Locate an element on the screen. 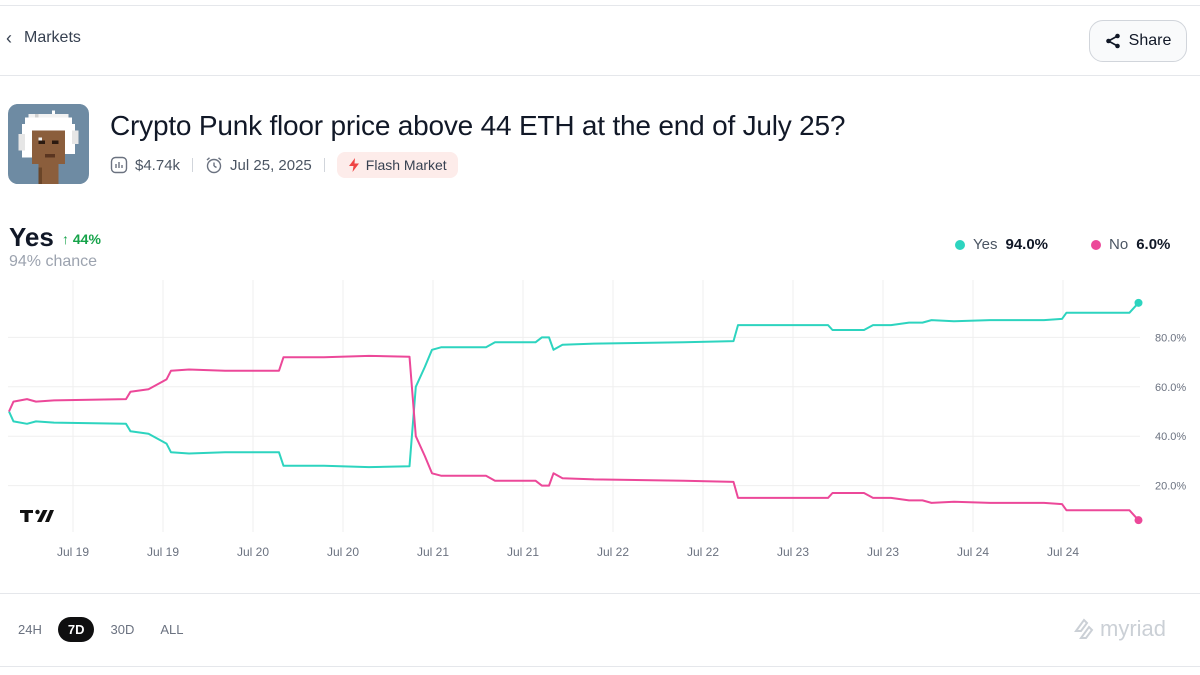 Image resolution: width=1200 pixels, height=675 pixels. y-tick-label: 80.0% is located at coordinates (1170, 338).